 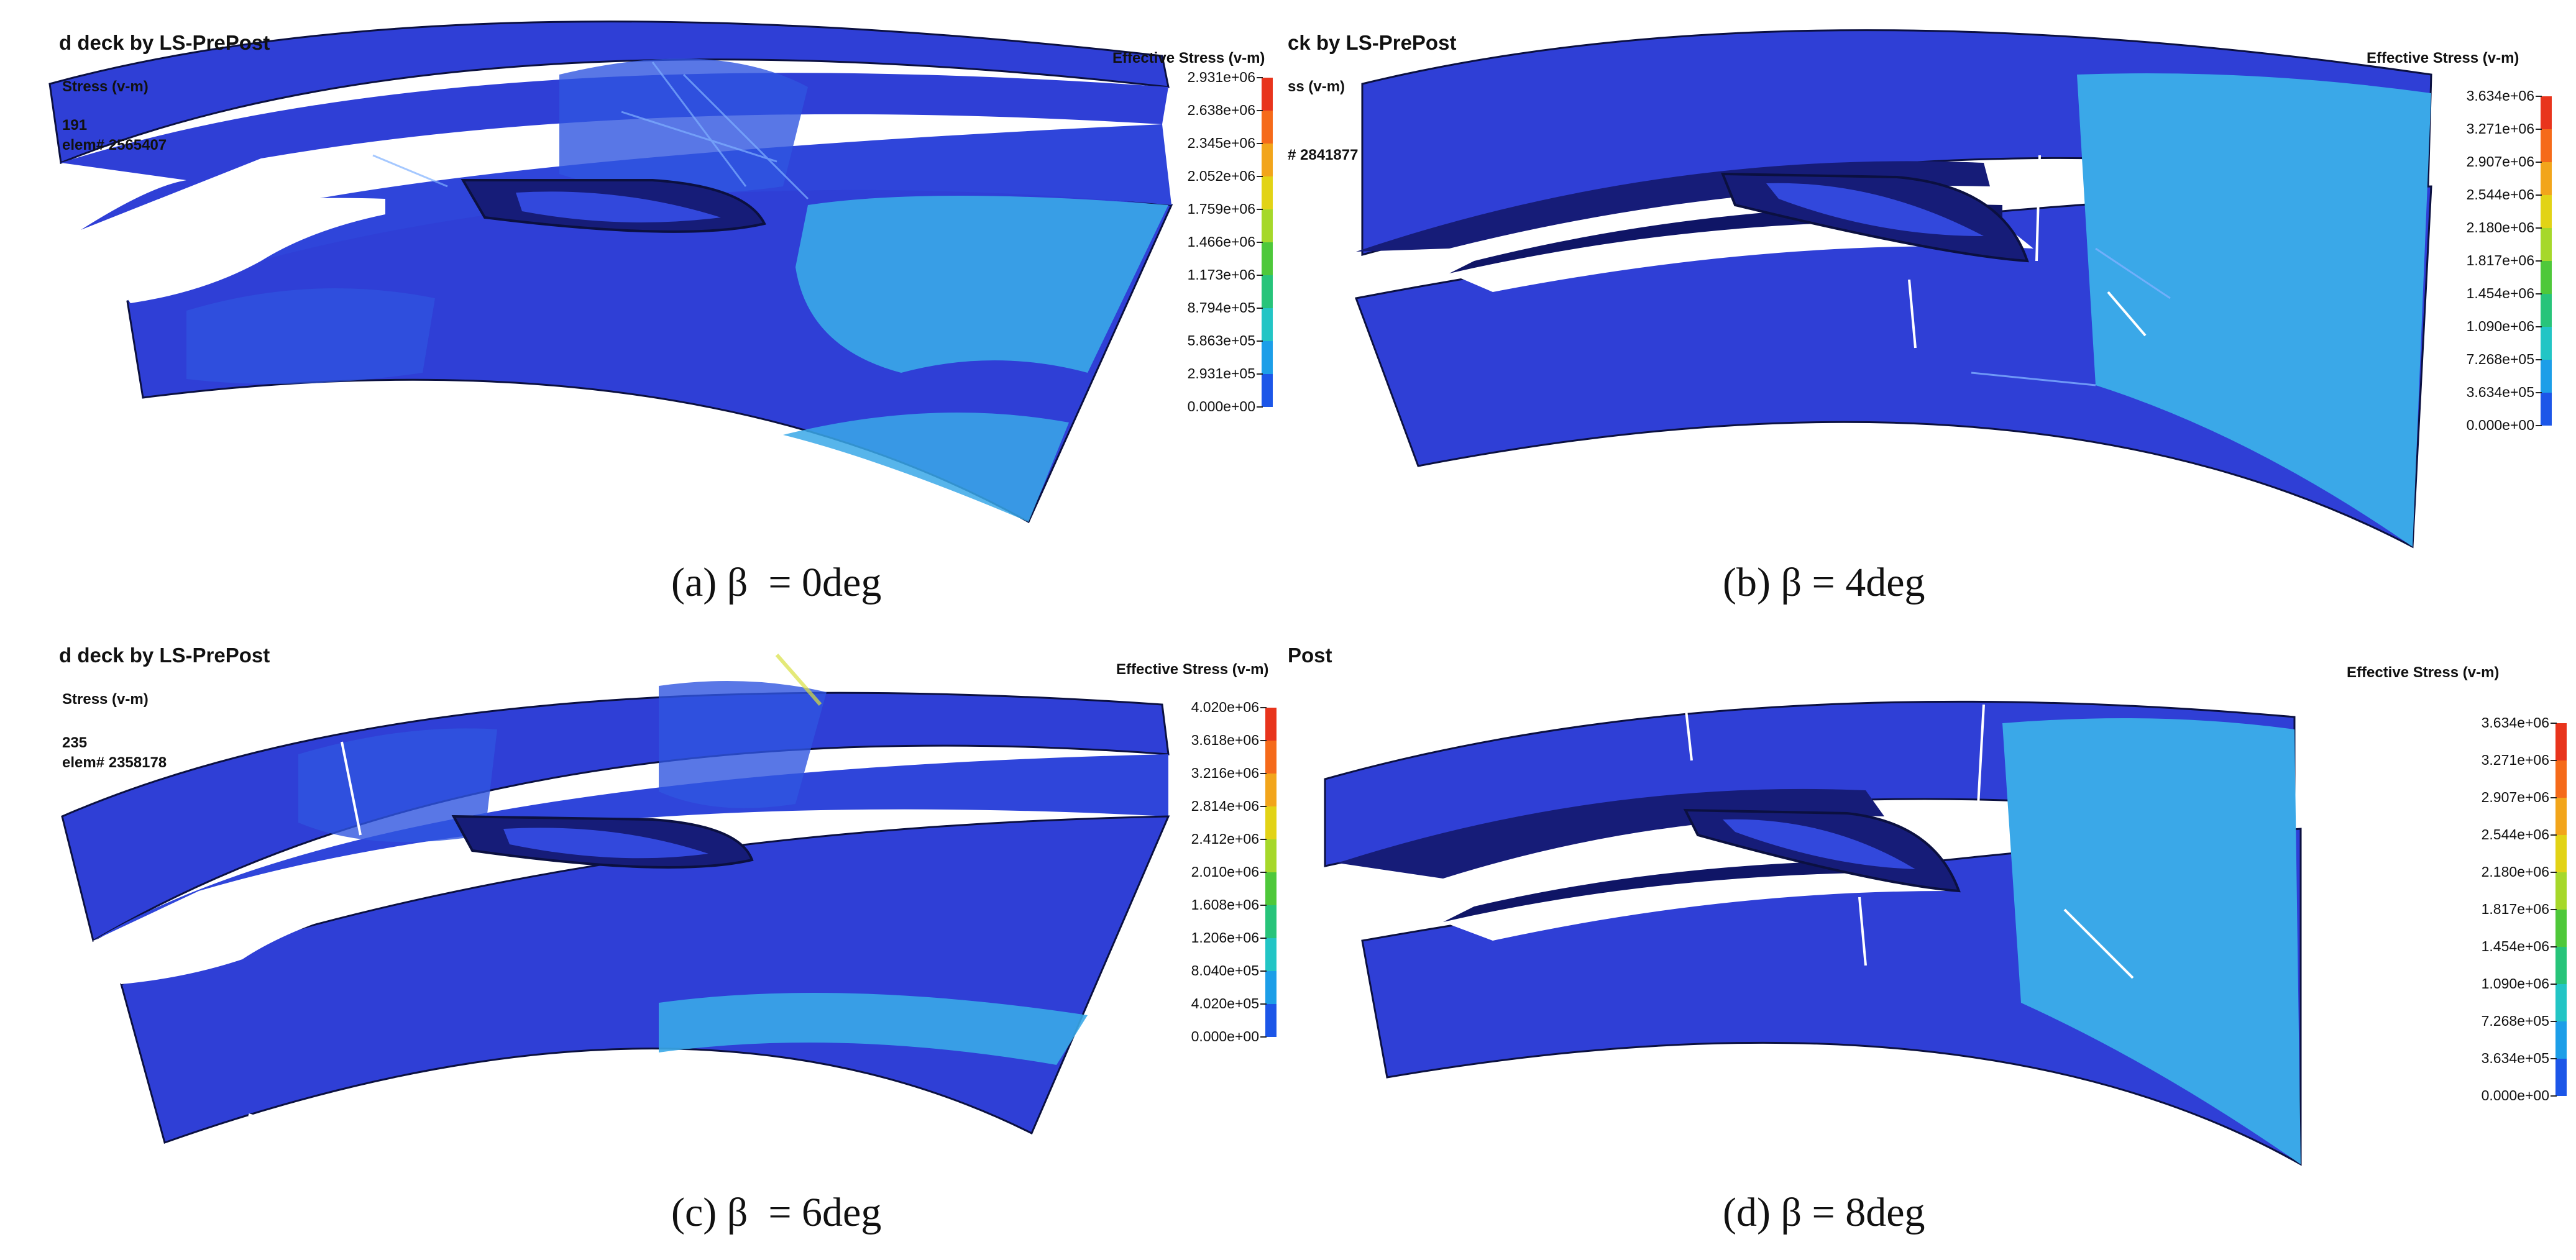 What do you see at coordinates (1225, 1003) in the screenshot?
I see `legend-value: 4.020e+05` at bounding box center [1225, 1003].